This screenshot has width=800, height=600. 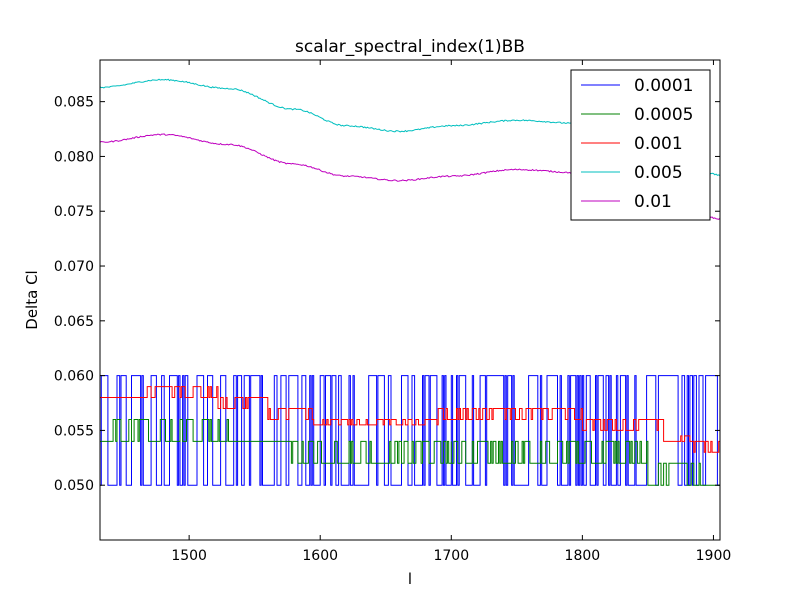 What do you see at coordinates (410, 579) in the screenshot?
I see `x-axis-label: l` at bounding box center [410, 579].